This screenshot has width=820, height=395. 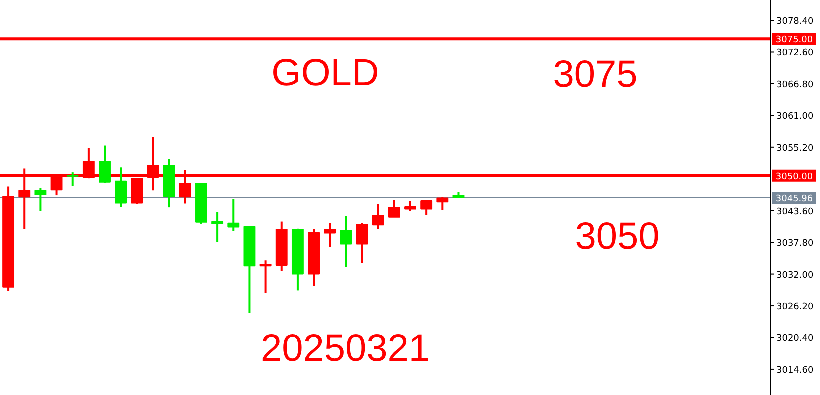 What do you see at coordinates (795, 85) in the screenshot?
I see `y-tick-label: 3066.80` at bounding box center [795, 85].